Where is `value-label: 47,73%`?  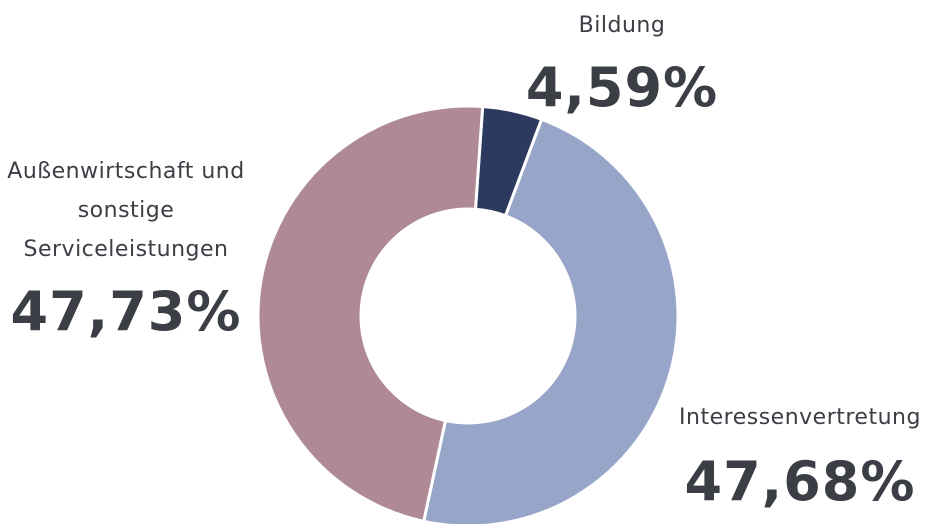 value-label: 47,73% is located at coordinates (126, 311).